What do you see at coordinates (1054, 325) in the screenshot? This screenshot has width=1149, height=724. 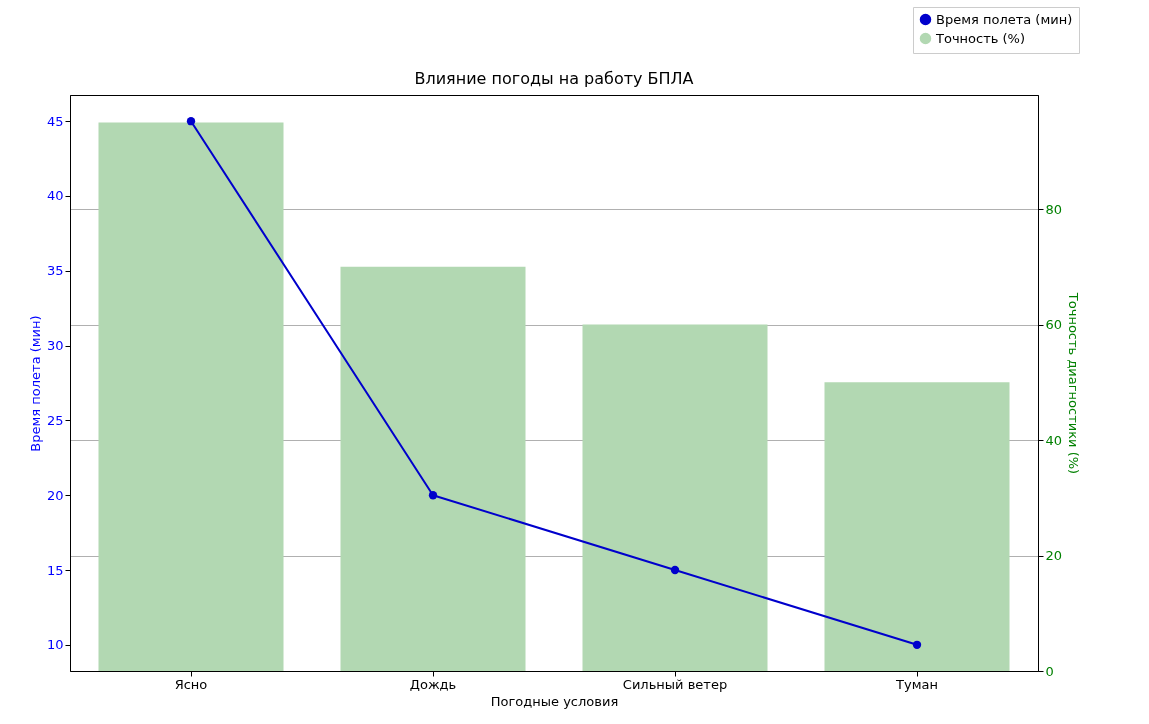 I see `y2-tick-label: 60` at bounding box center [1054, 325].